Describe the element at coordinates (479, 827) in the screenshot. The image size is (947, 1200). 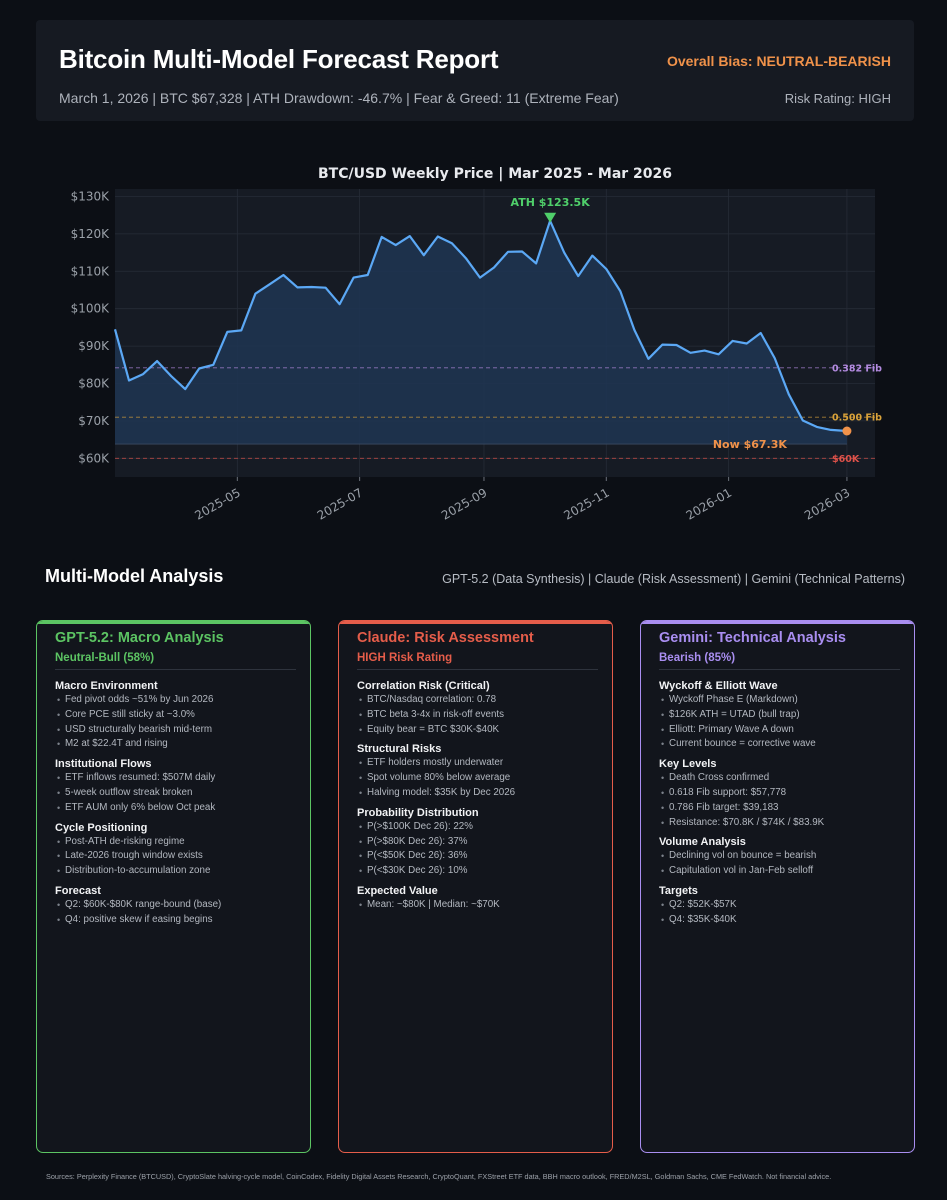
I see `bullet-item: P(>$100K Dec 26): 22%` at that location.